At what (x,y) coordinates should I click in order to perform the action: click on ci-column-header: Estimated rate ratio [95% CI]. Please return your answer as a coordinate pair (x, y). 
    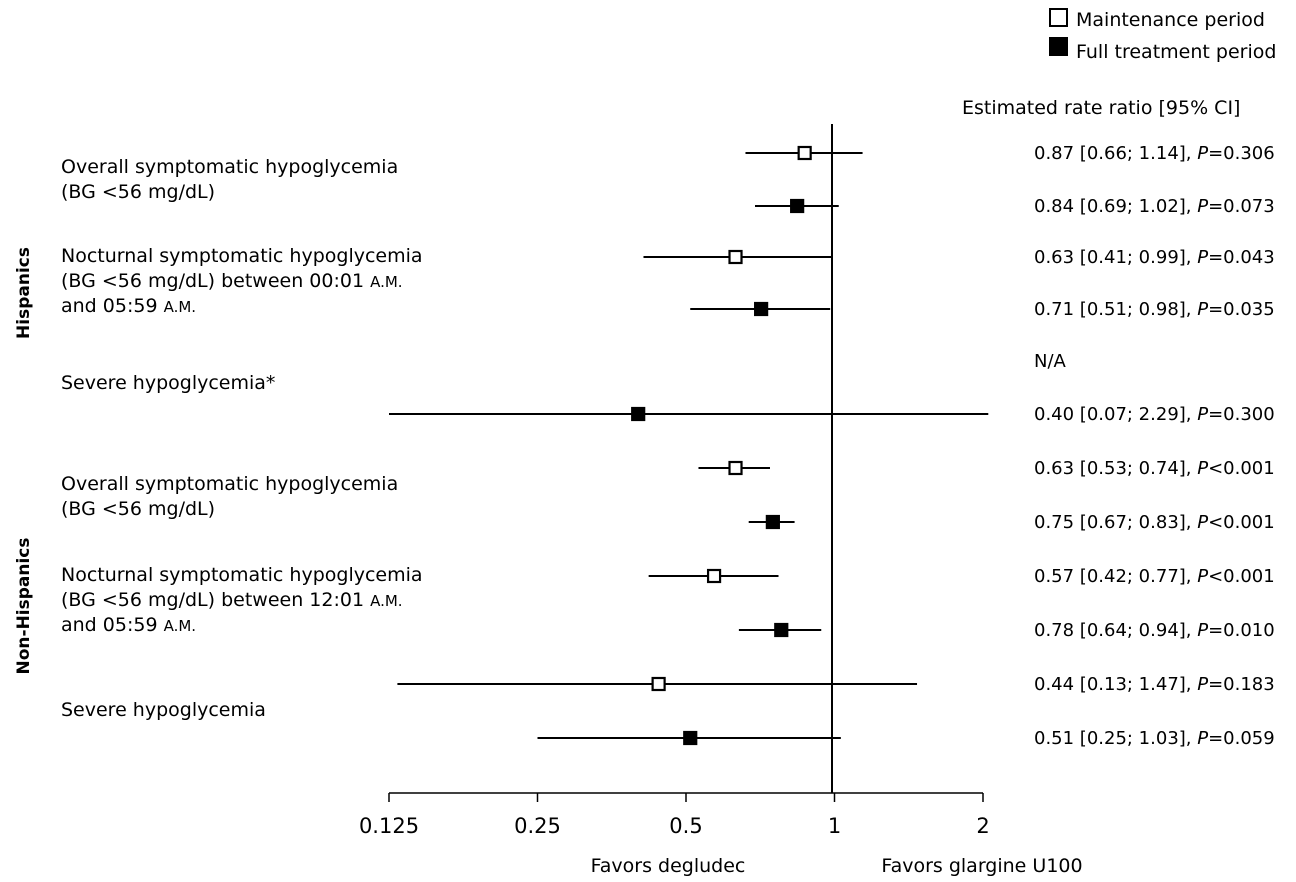
    Looking at the image, I should click on (1101, 108).